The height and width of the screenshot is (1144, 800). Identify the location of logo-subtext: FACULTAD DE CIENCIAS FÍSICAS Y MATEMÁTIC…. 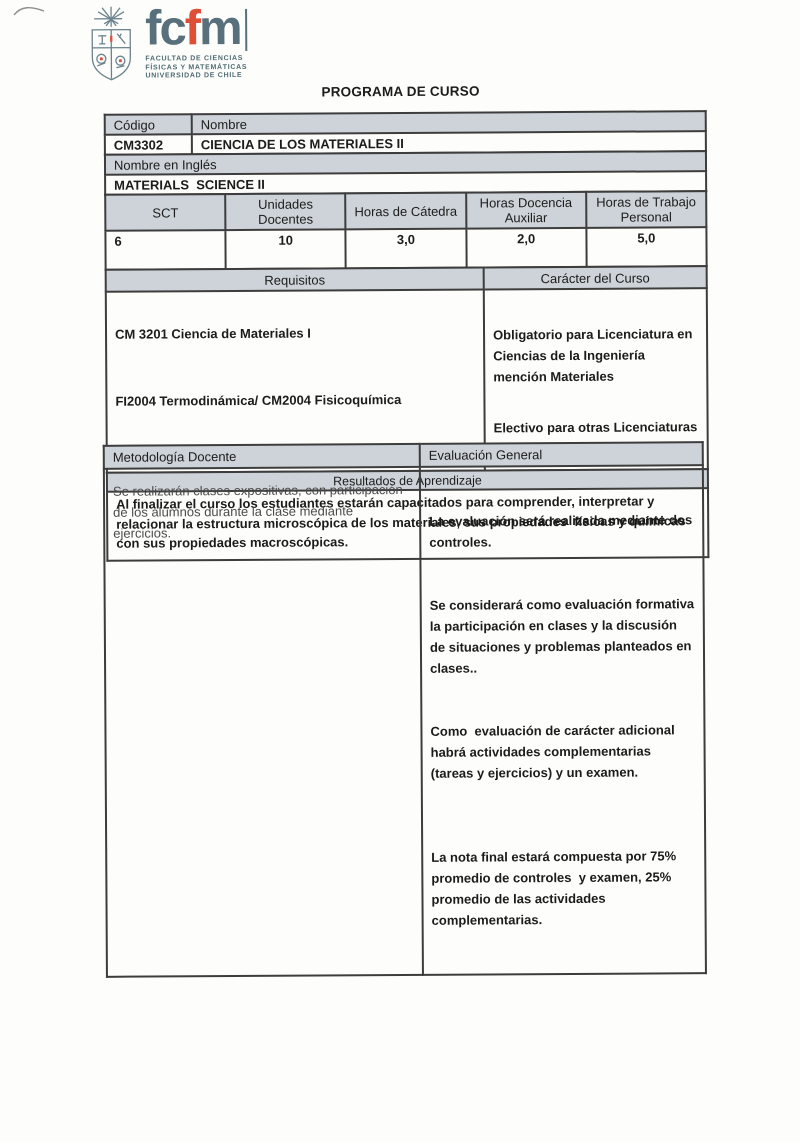
(196, 68).